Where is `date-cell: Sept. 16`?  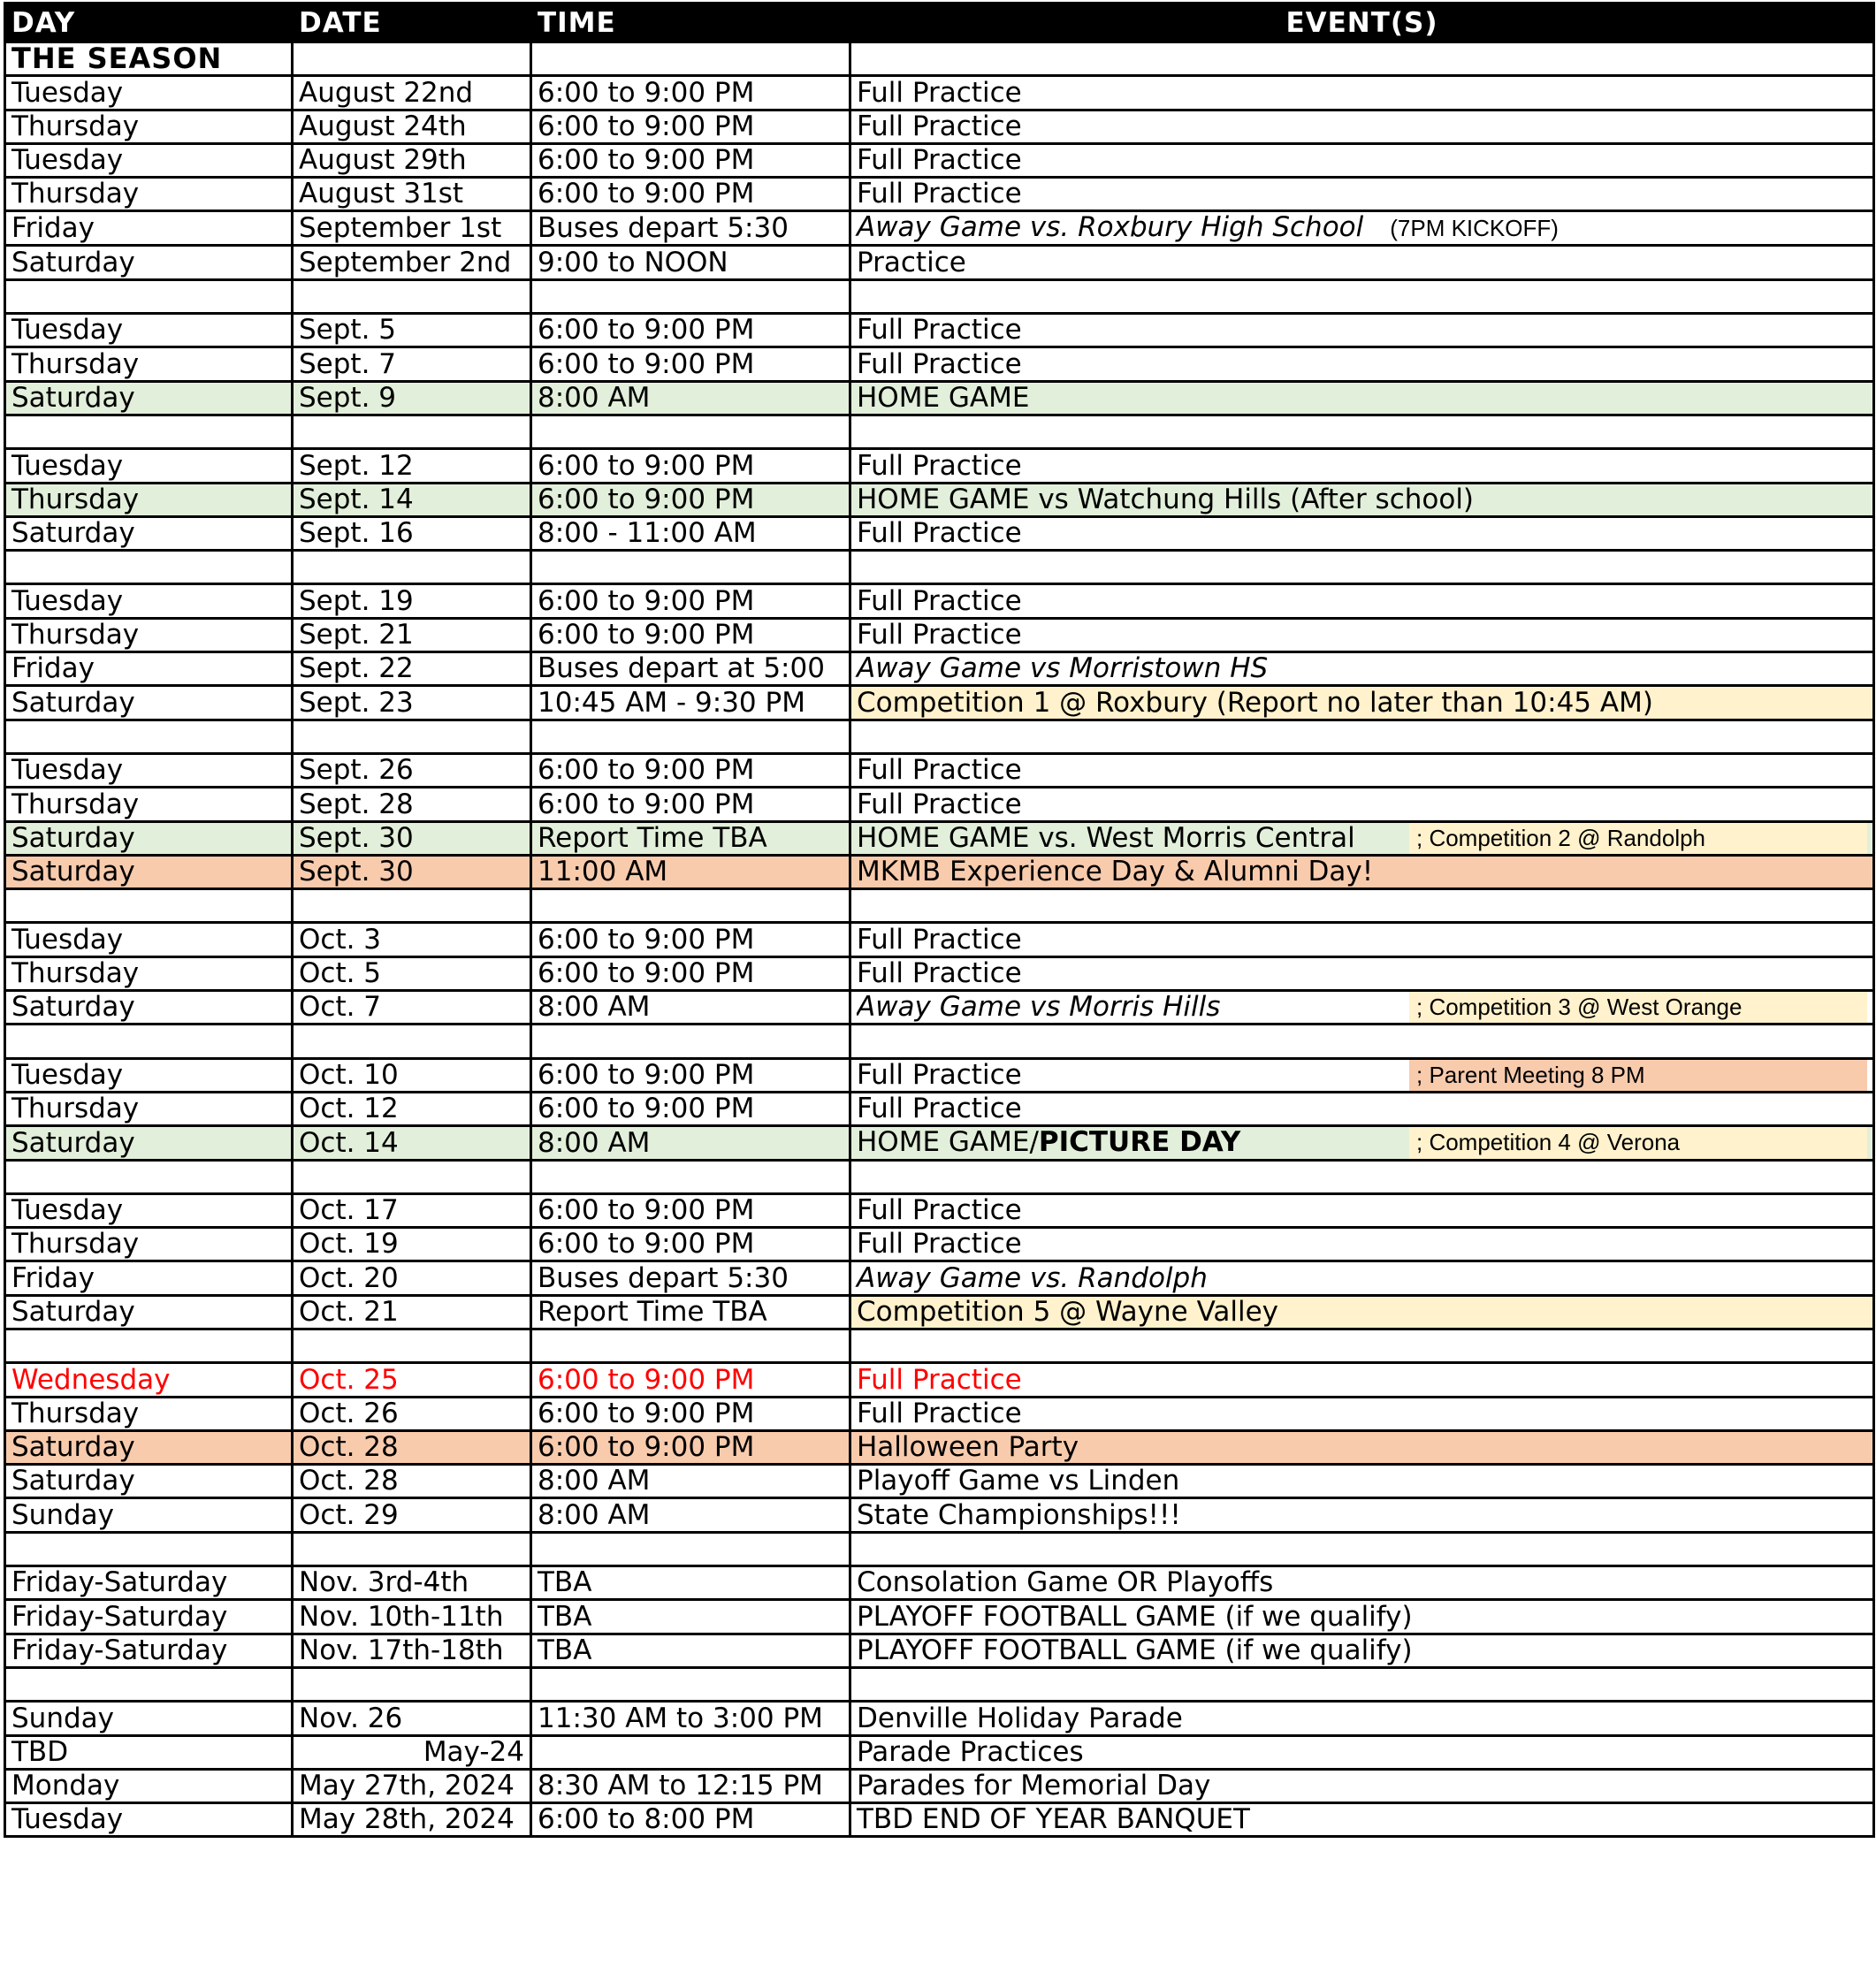
date-cell: Sept. 16 is located at coordinates (411, 533).